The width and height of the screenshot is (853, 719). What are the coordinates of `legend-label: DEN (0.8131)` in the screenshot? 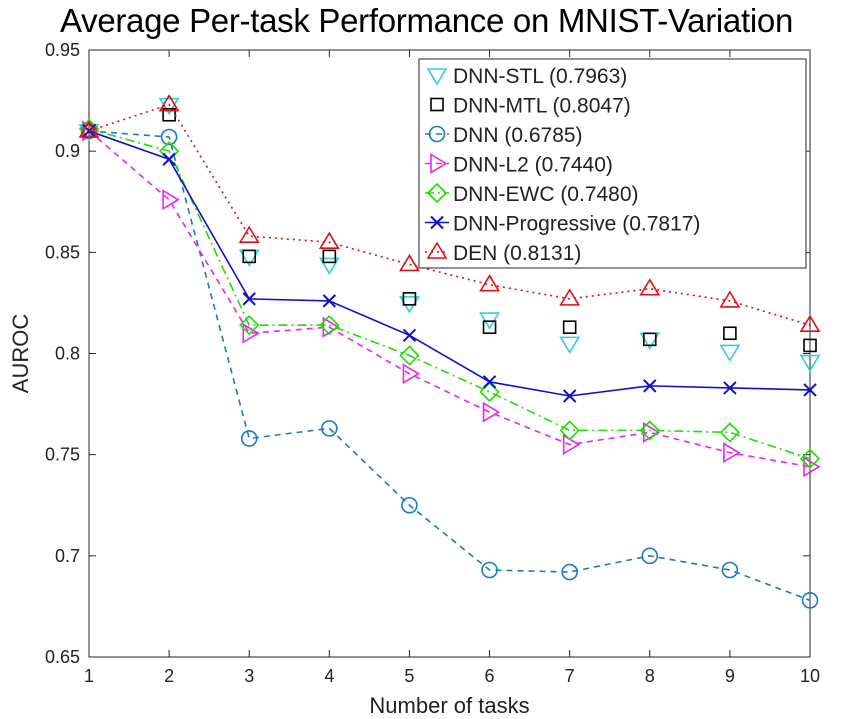 It's located at (517, 253).